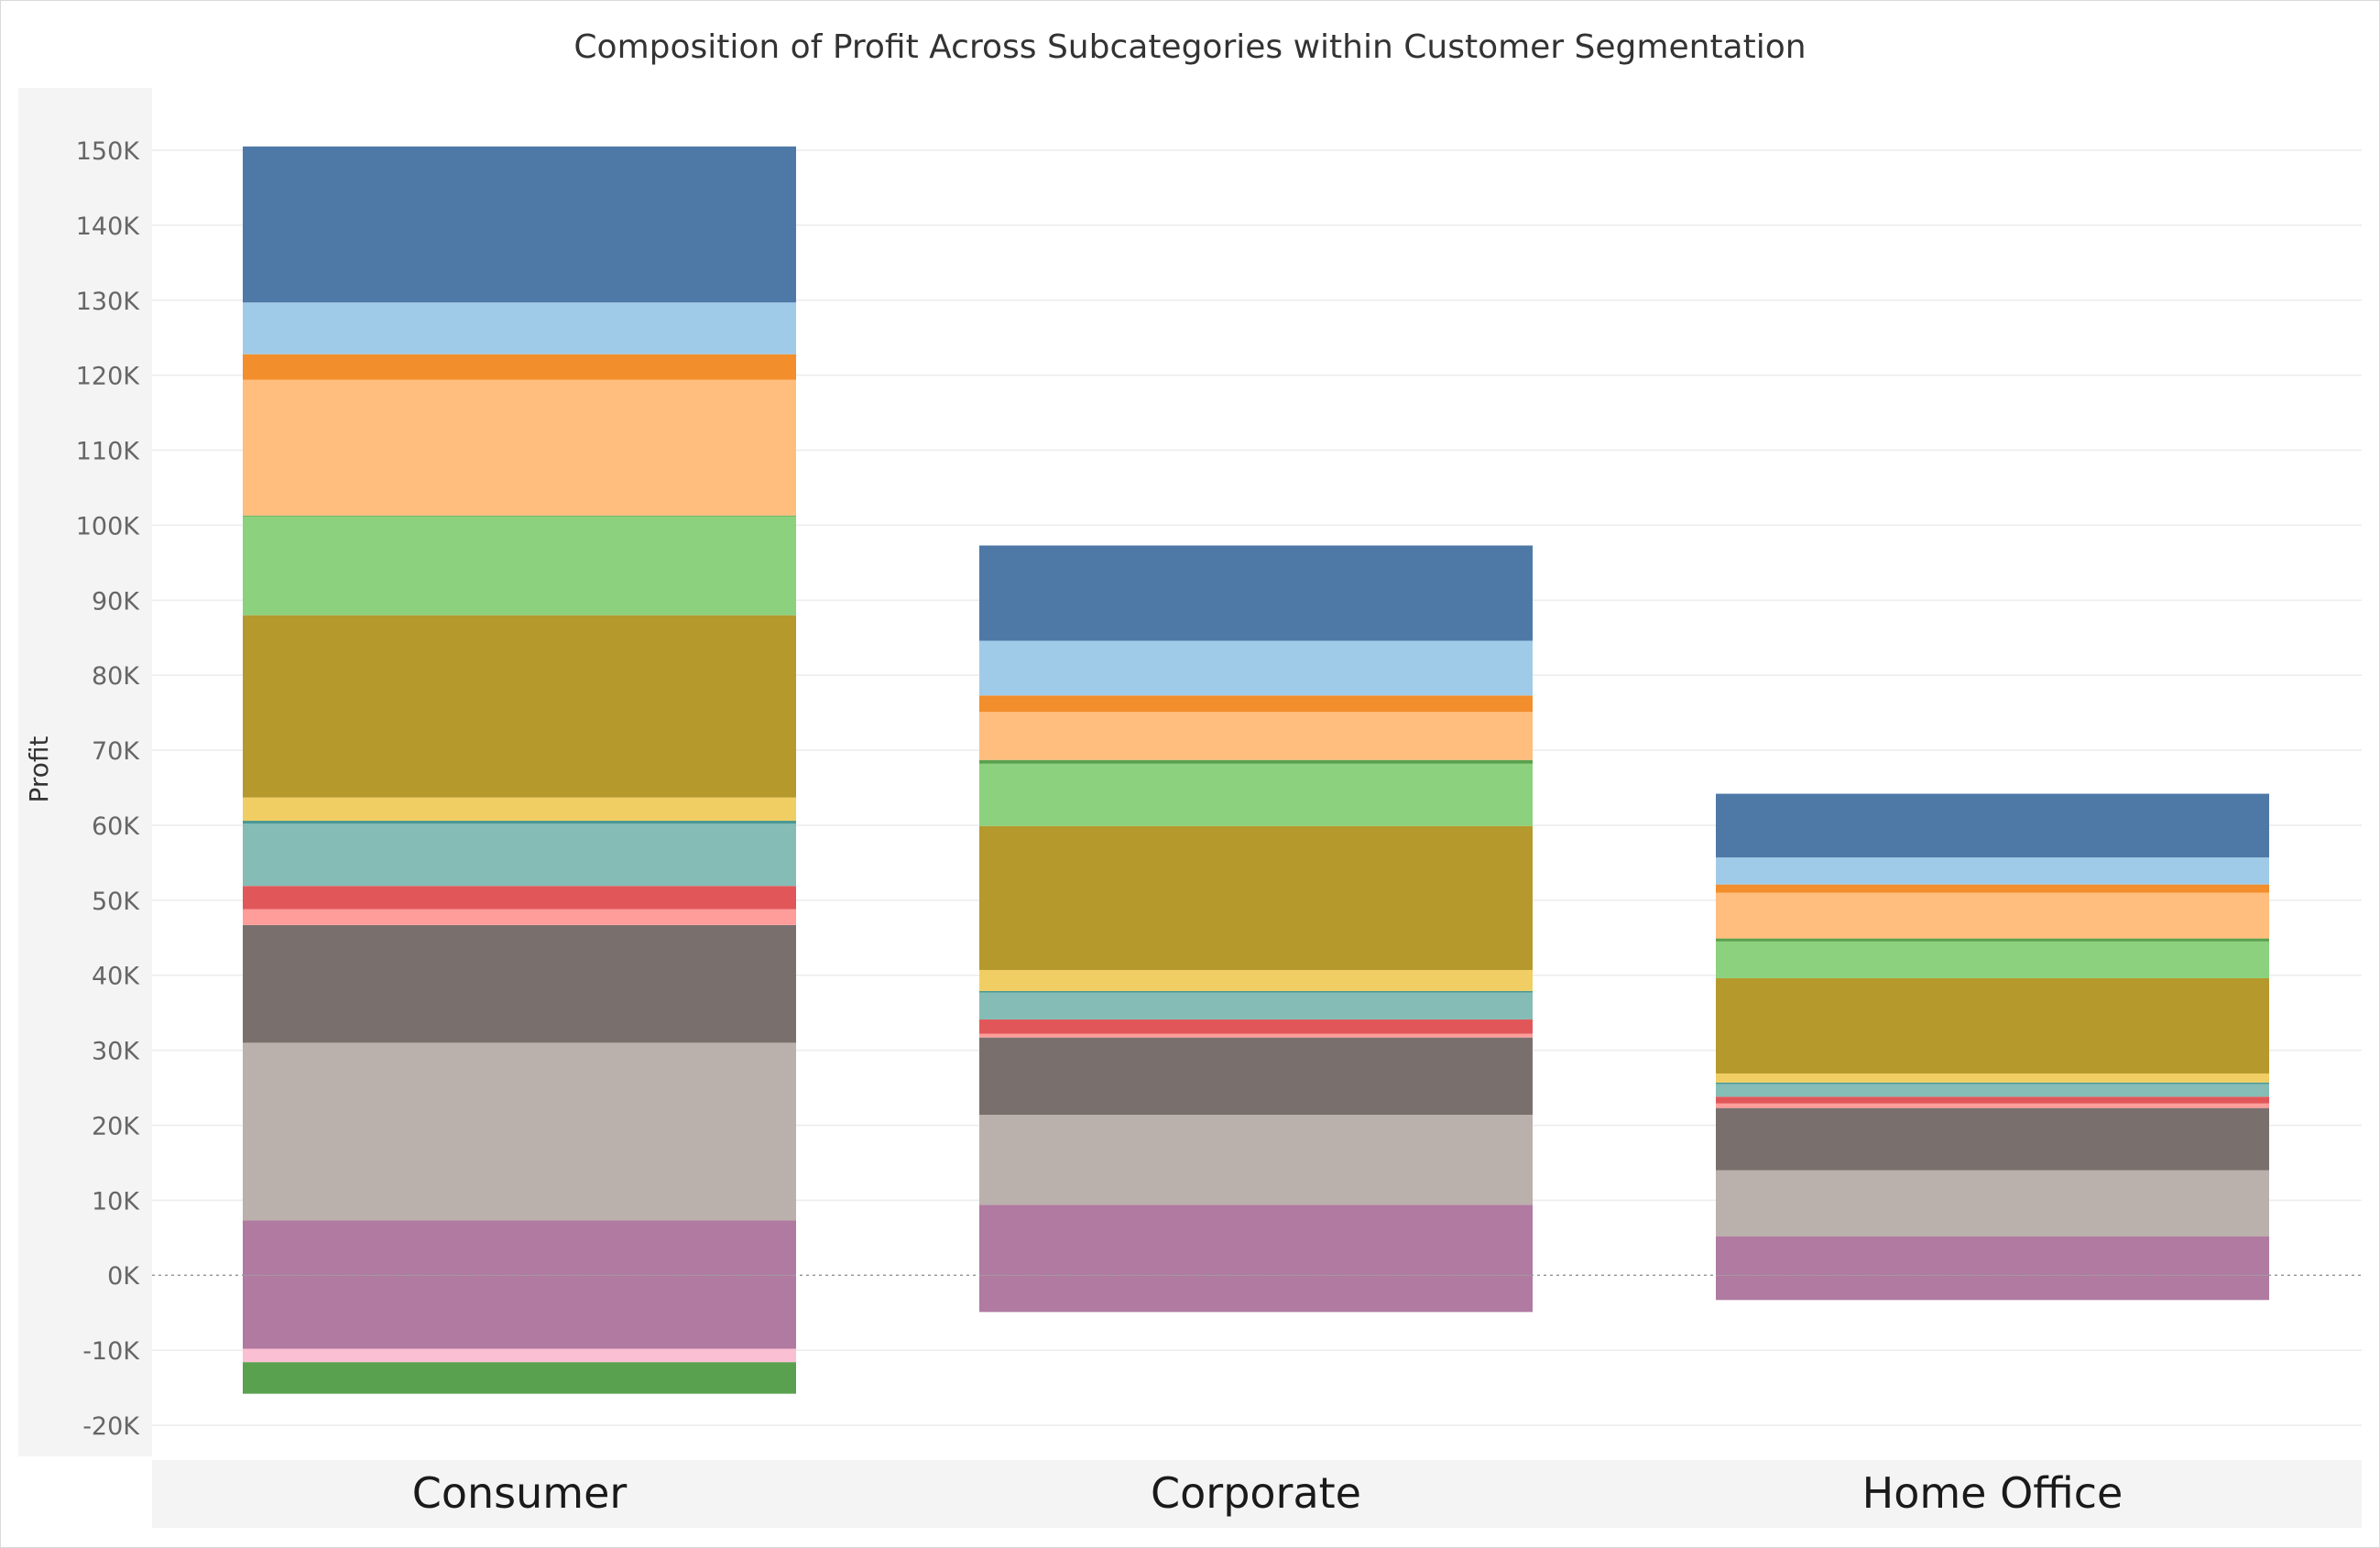 This screenshot has height=1548, width=2380. Describe the element at coordinates (39, 769) in the screenshot. I see `y-axis-title: Profit` at that location.